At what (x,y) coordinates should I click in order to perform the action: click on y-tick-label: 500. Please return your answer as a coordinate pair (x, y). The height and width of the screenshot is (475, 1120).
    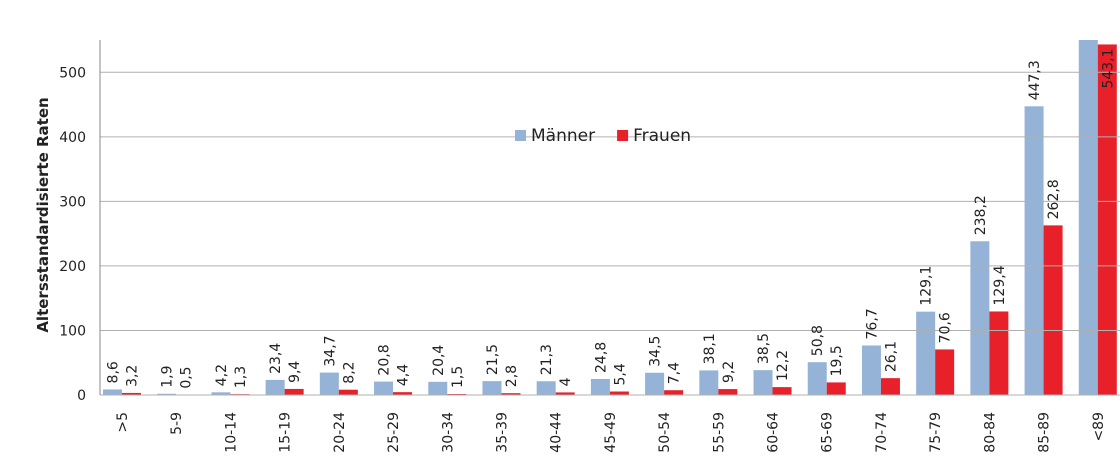
    Looking at the image, I should click on (72, 73).